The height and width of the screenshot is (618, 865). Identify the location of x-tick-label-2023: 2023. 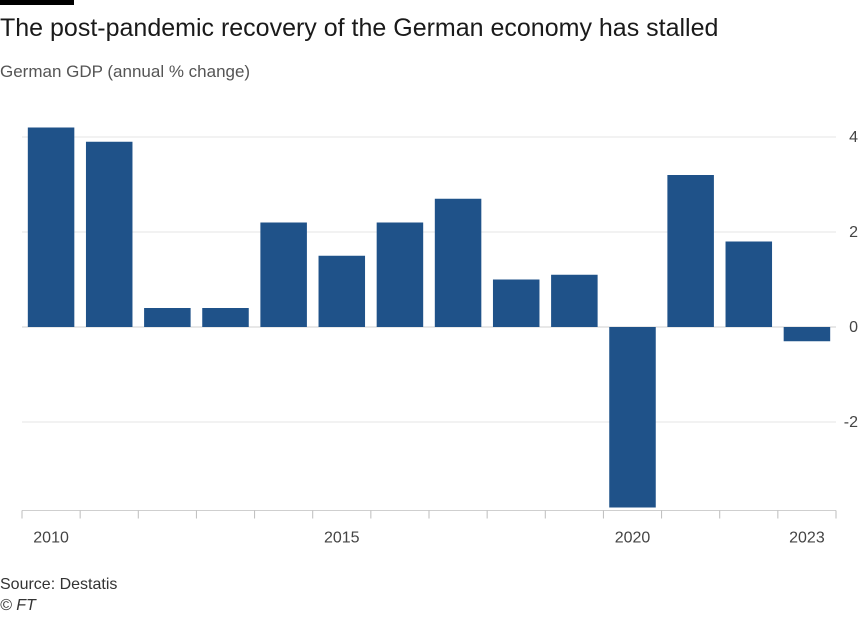
(807, 538).